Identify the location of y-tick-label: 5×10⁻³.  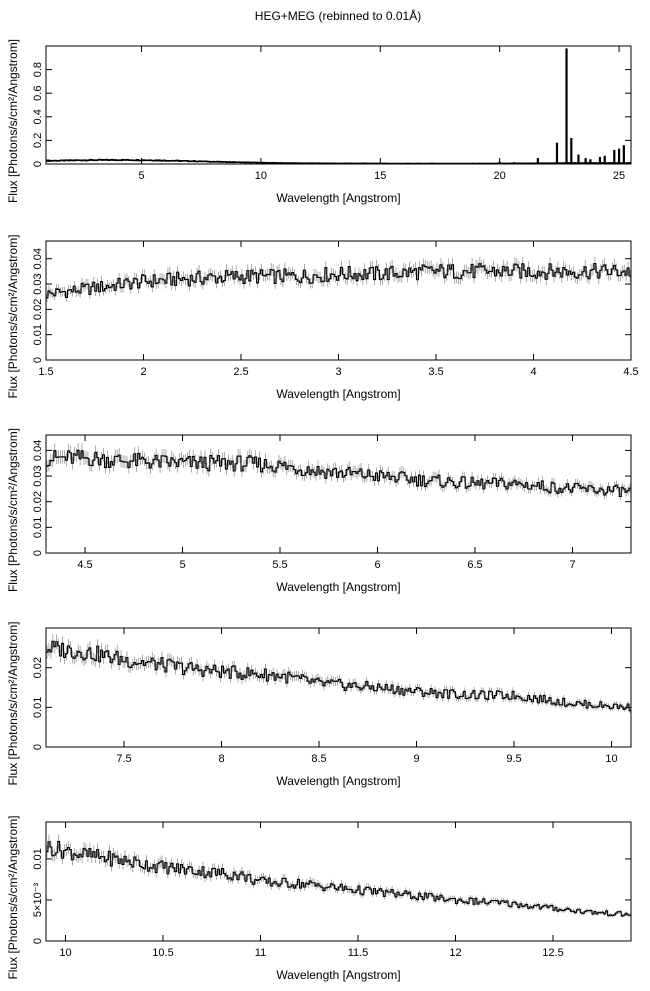
(38, 900).